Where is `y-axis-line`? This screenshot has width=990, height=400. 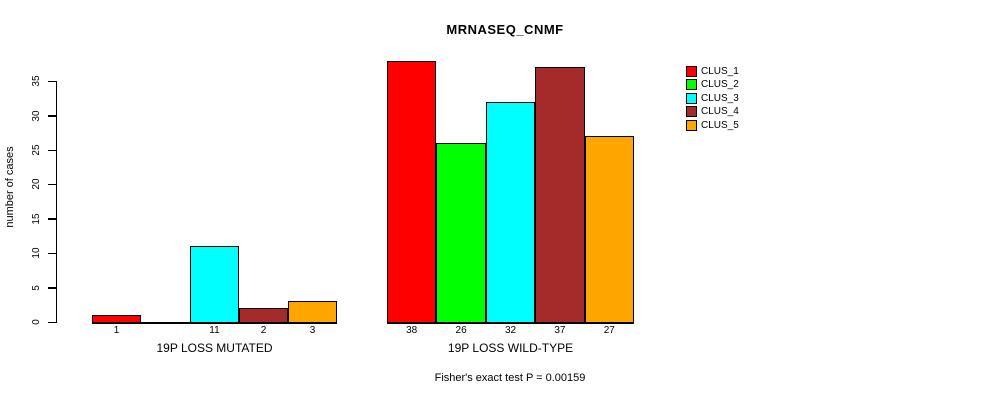 y-axis-line is located at coordinates (56, 202).